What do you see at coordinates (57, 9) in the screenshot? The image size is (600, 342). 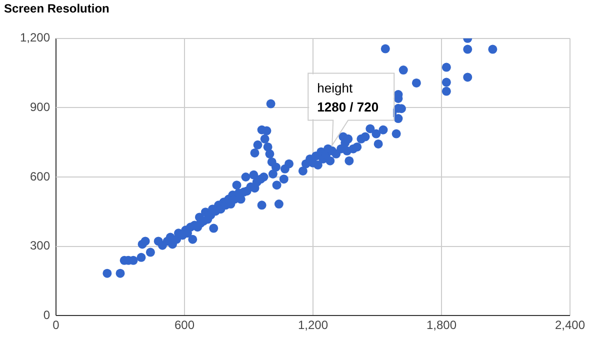 I see `chart-title: Screen Resolution` at bounding box center [57, 9].